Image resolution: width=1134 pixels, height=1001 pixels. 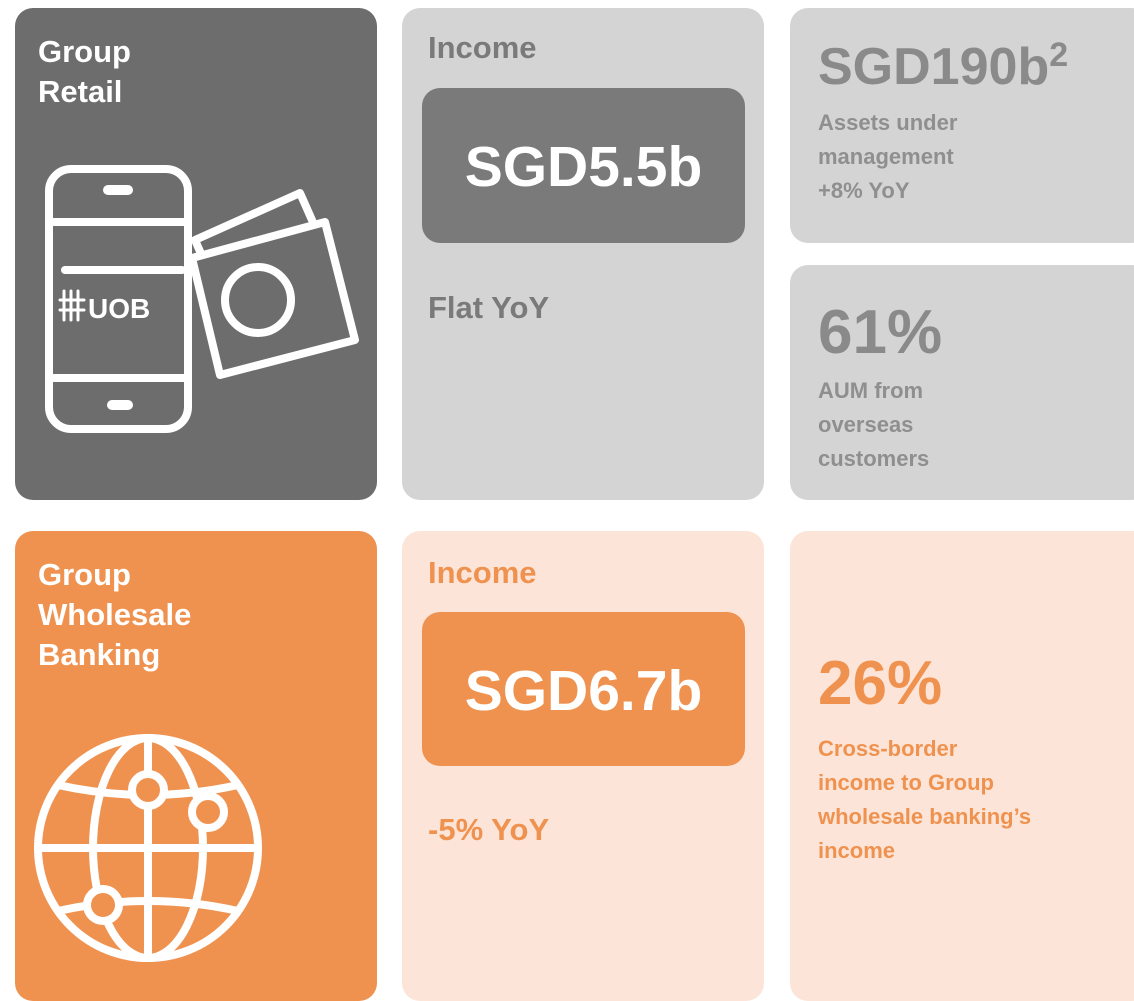 What do you see at coordinates (943, 66) in the screenshot?
I see `stat-value: SGD190b2` at bounding box center [943, 66].